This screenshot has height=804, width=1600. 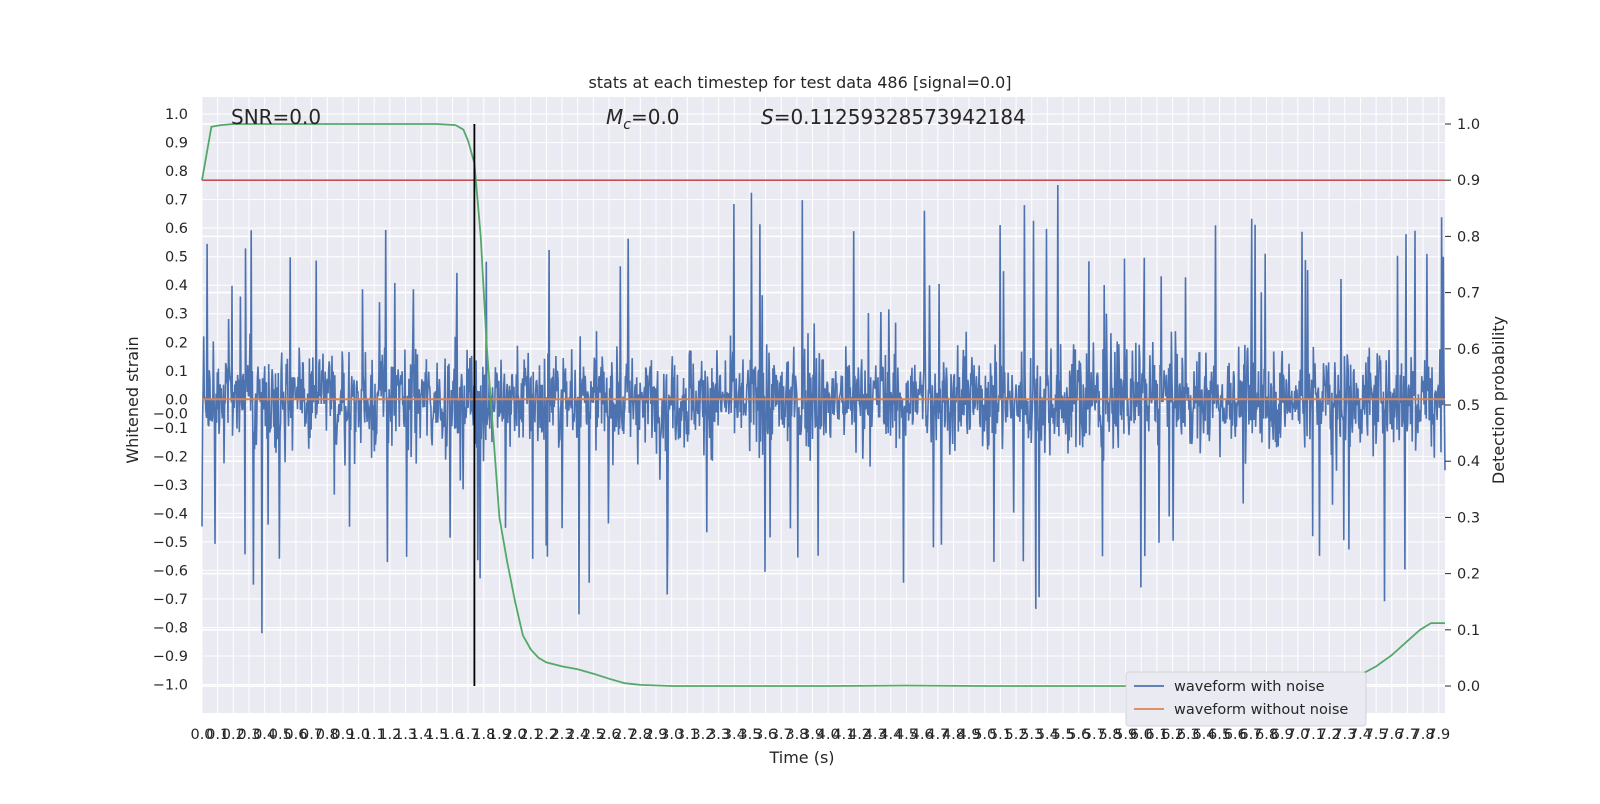 What do you see at coordinates (358, 735) in the screenshot?
I see `x-tick-label: 1.0` at bounding box center [358, 735].